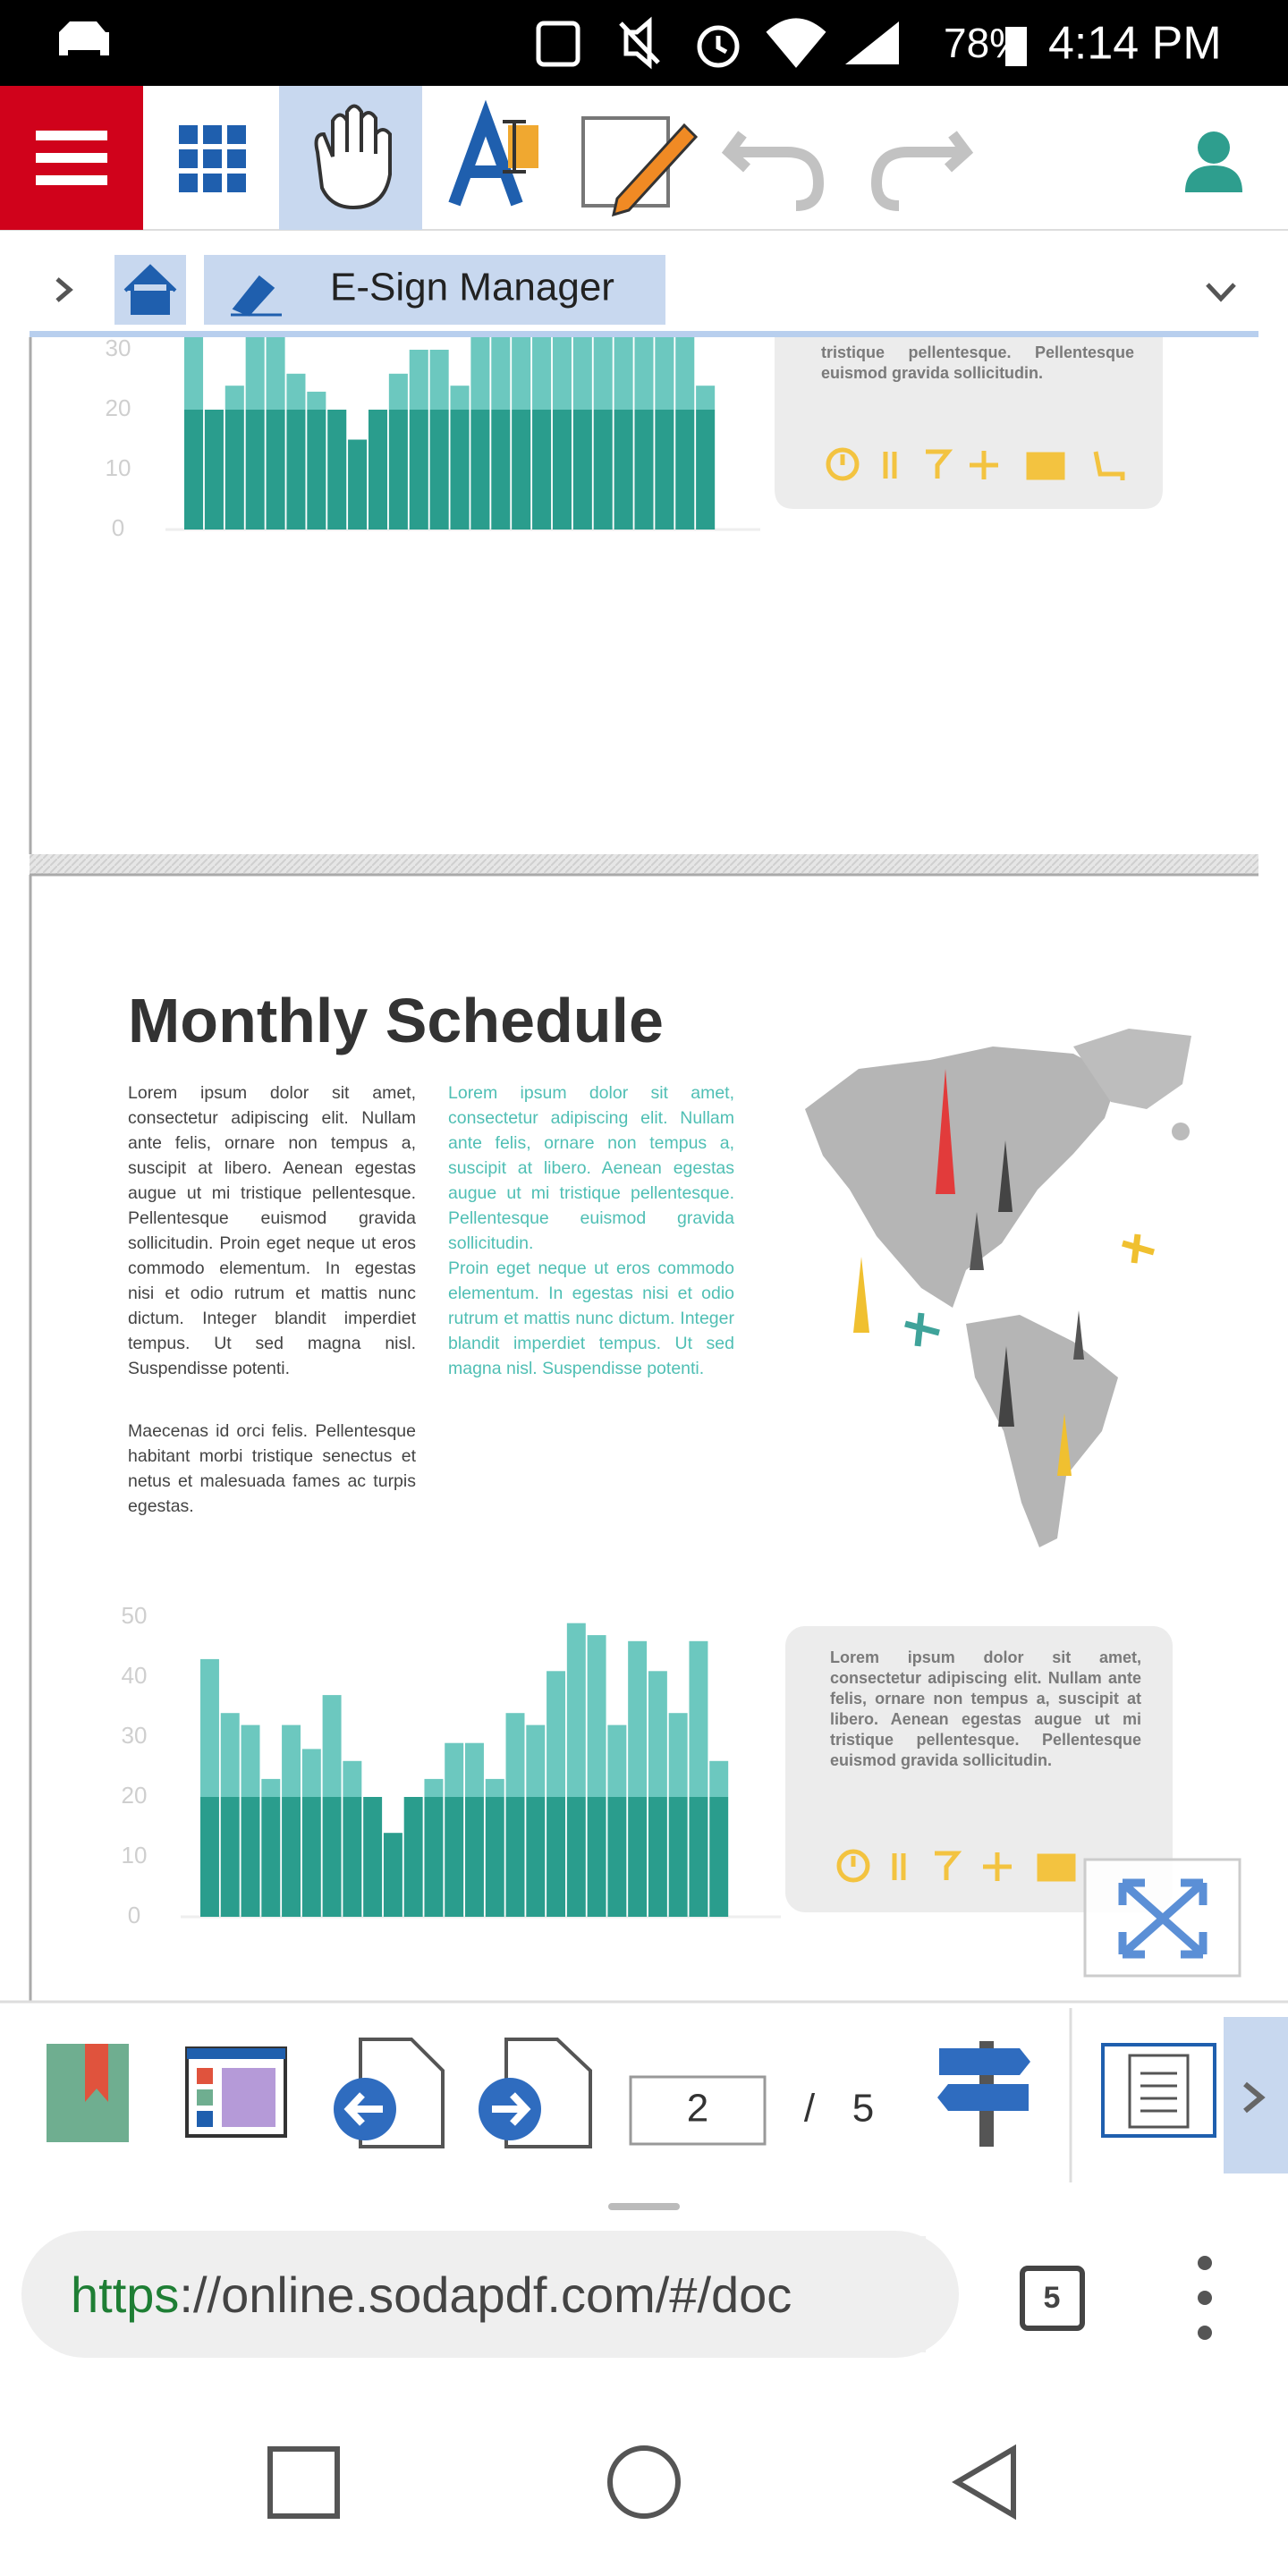 Image resolution: width=1288 pixels, height=2576 pixels. What do you see at coordinates (118, 348) in the screenshot?
I see `y-tick-label: 30` at bounding box center [118, 348].